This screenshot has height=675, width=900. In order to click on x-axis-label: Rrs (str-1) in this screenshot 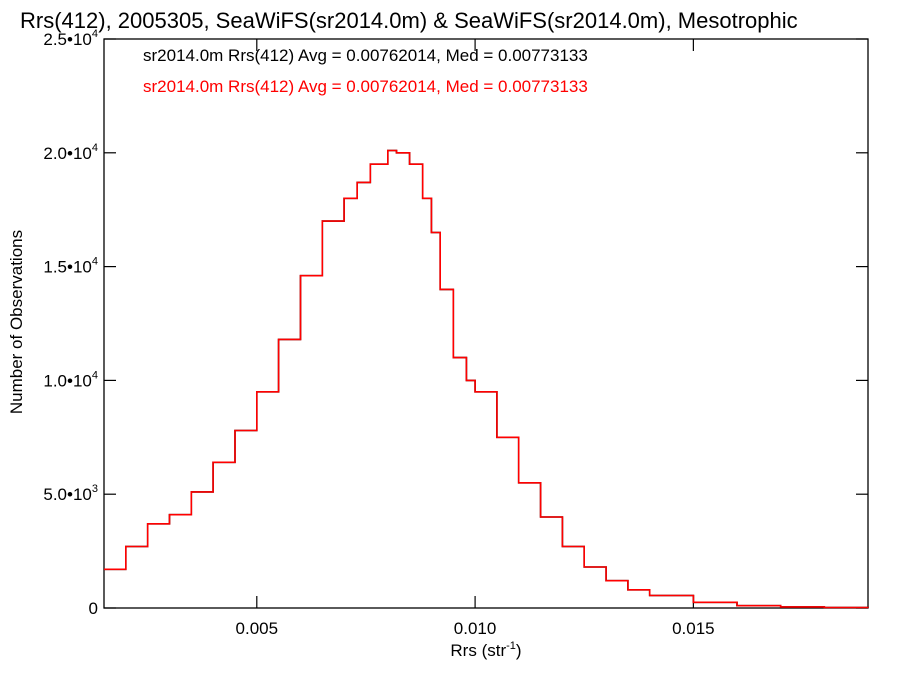, I will do `click(485, 650)`.